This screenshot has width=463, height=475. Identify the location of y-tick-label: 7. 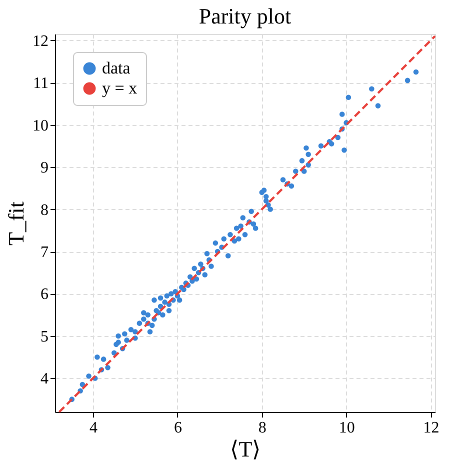
(44, 253).